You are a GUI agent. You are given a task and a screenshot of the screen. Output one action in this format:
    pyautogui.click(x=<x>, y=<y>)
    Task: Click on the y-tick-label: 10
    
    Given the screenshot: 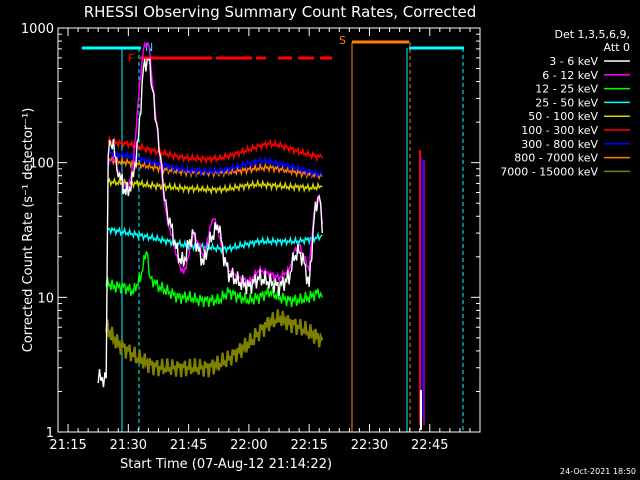 What is the action you would take?
    pyautogui.click(x=45, y=298)
    